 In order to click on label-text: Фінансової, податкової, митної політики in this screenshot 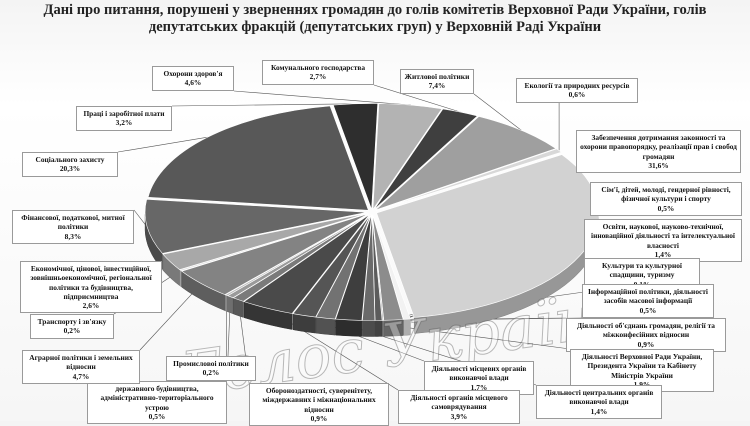, I will do `click(73, 222)`.